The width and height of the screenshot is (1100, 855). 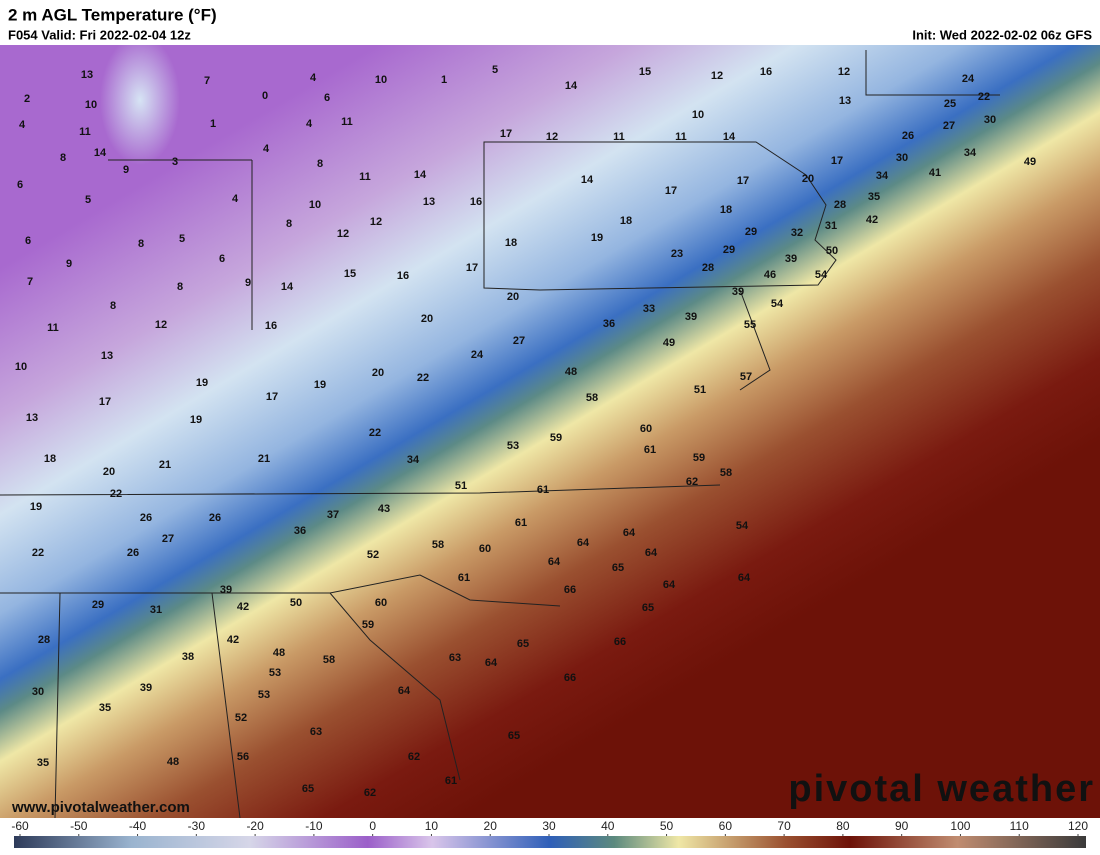 What do you see at coordinates (175, 162) in the screenshot?
I see `temperature-label: 3` at bounding box center [175, 162].